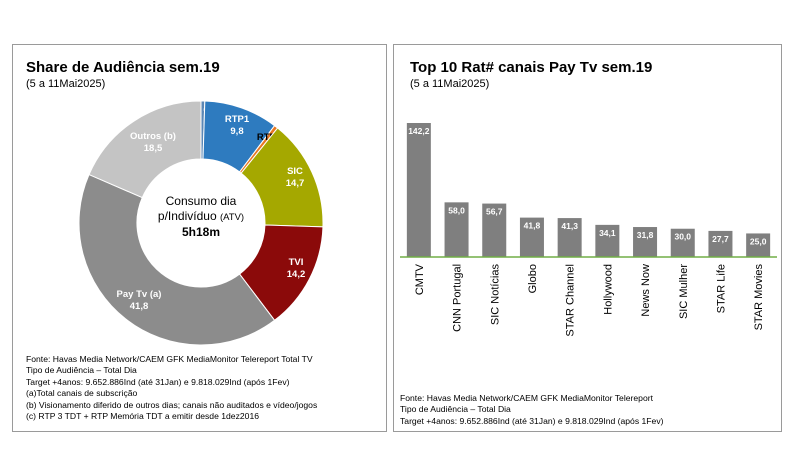 The width and height of the screenshot is (792, 475). I want to click on bar-globo, so click(531, 237).